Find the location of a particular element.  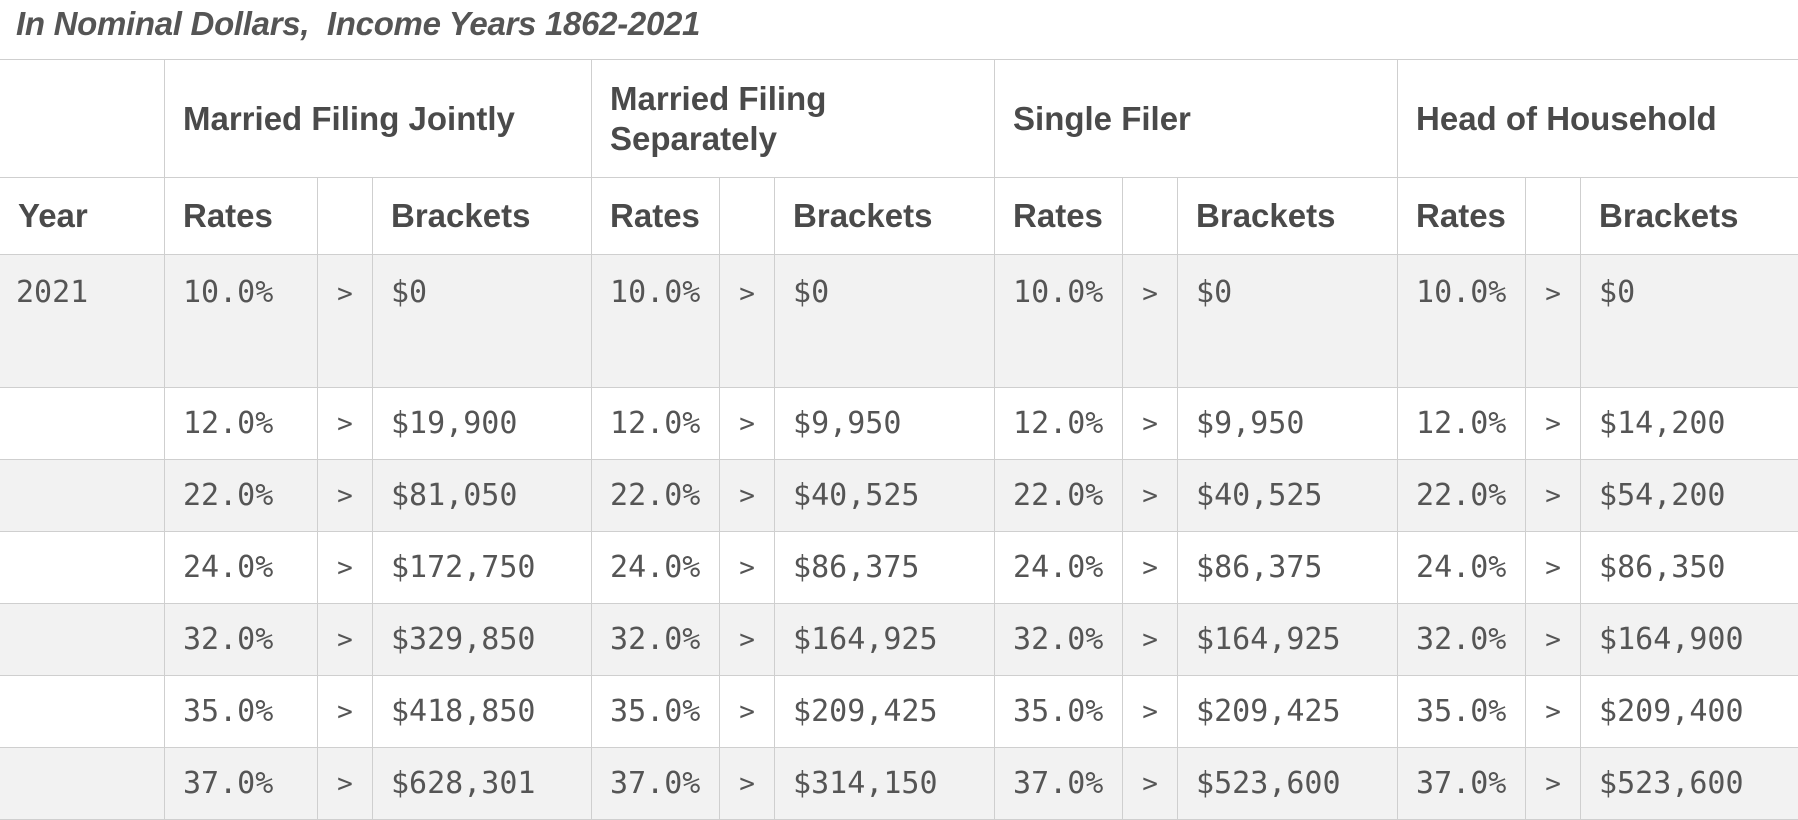

bracket-cell: $86,350 is located at coordinates (1689, 567).